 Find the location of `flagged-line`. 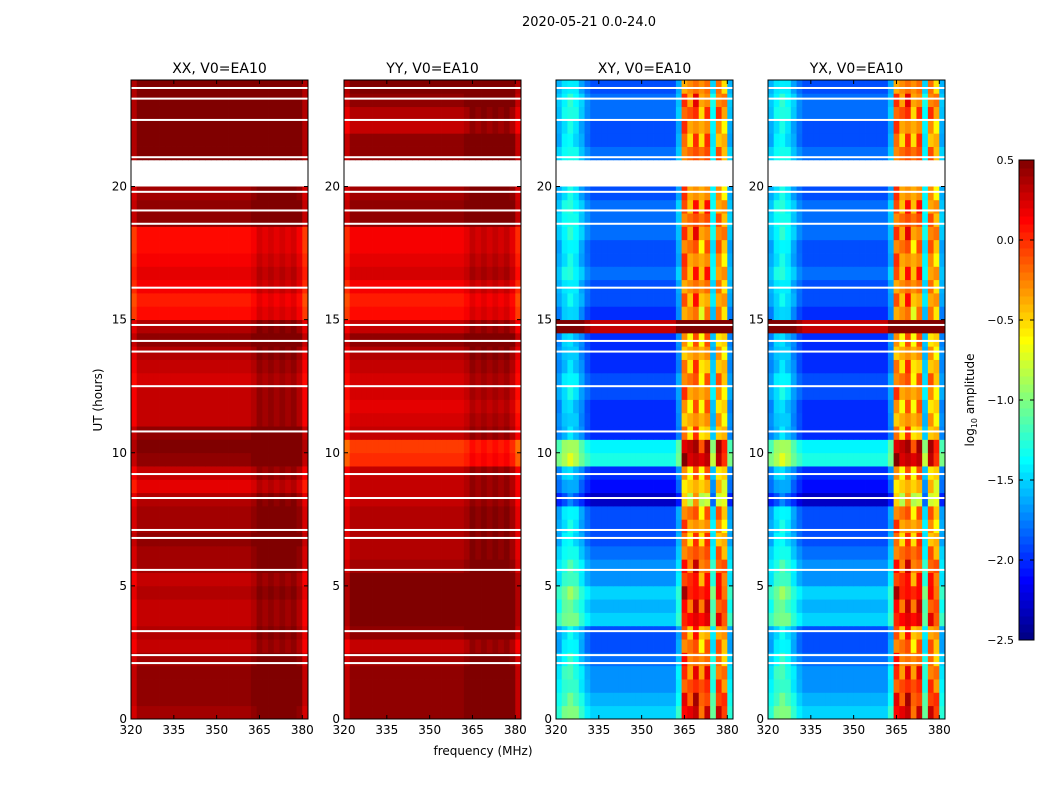

flagged-line is located at coordinates (219, 324).